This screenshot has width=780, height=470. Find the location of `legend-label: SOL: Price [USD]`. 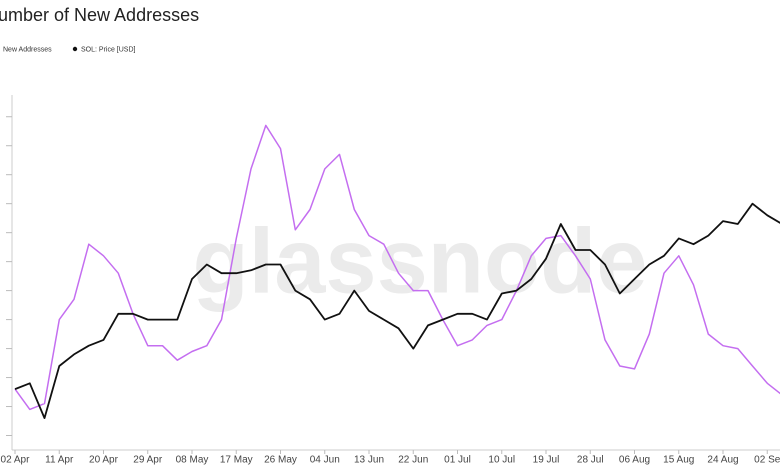

legend-label: SOL: Price [USD] is located at coordinates (108, 49).